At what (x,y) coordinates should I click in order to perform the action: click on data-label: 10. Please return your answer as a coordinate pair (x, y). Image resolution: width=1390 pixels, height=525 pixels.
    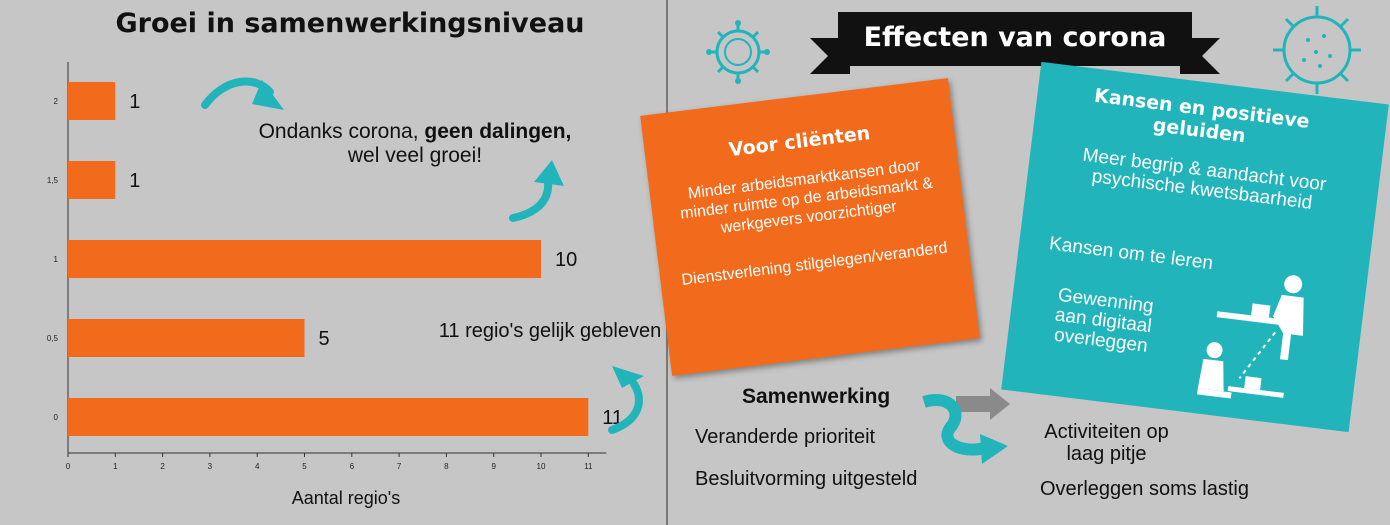
    Looking at the image, I should click on (566, 260).